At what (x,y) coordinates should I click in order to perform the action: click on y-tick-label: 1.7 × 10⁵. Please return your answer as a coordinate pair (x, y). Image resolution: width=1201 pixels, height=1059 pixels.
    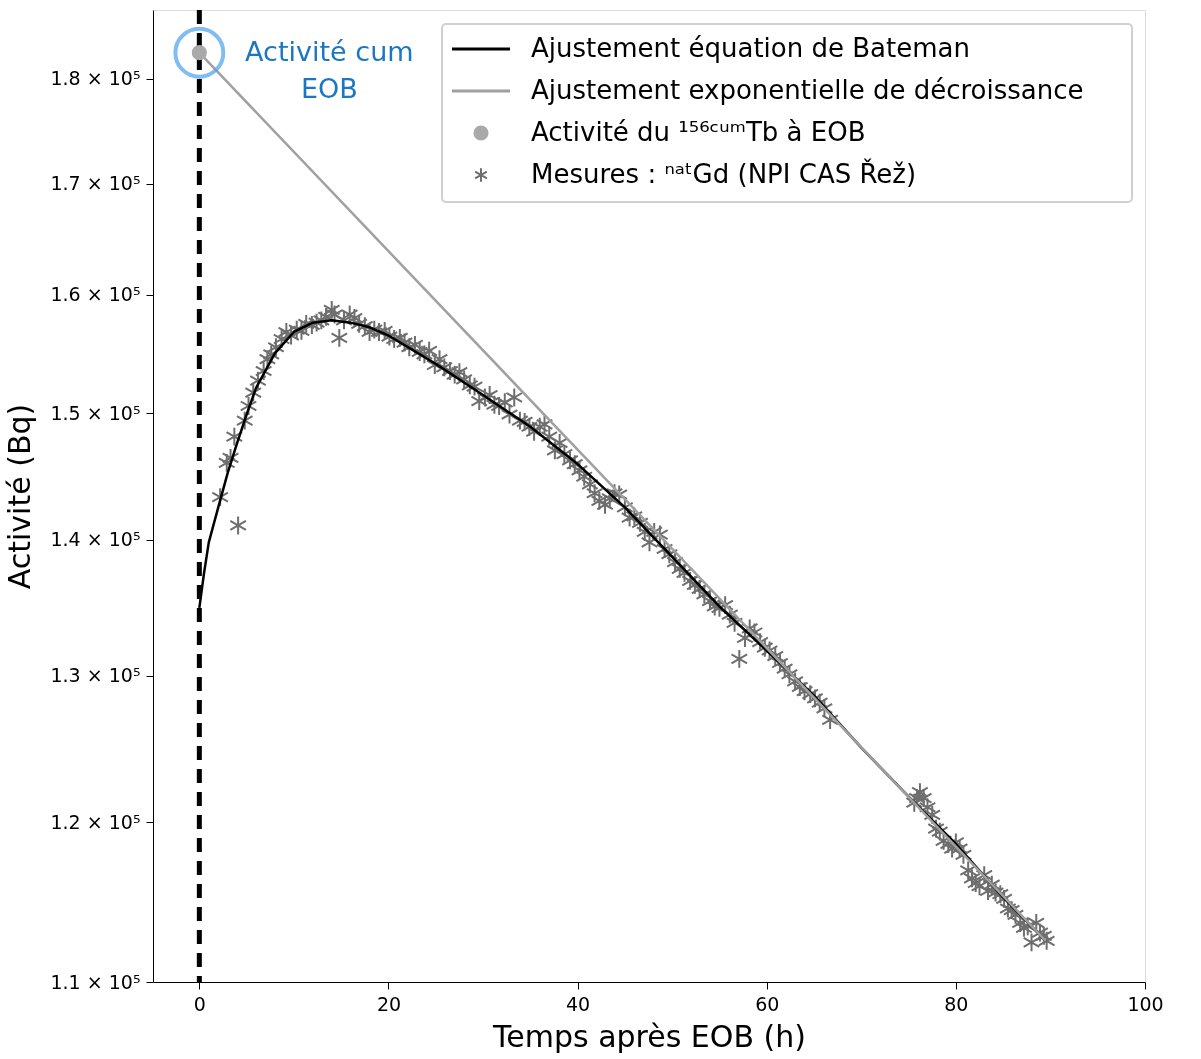
    Looking at the image, I should click on (95, 183).